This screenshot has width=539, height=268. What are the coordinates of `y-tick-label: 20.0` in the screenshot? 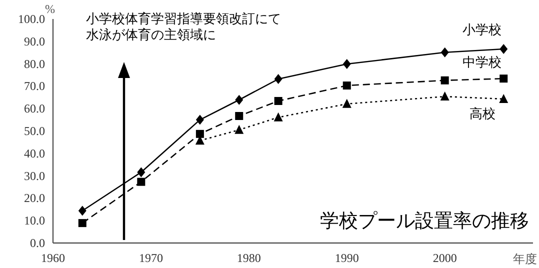 It's located at (34, 198).